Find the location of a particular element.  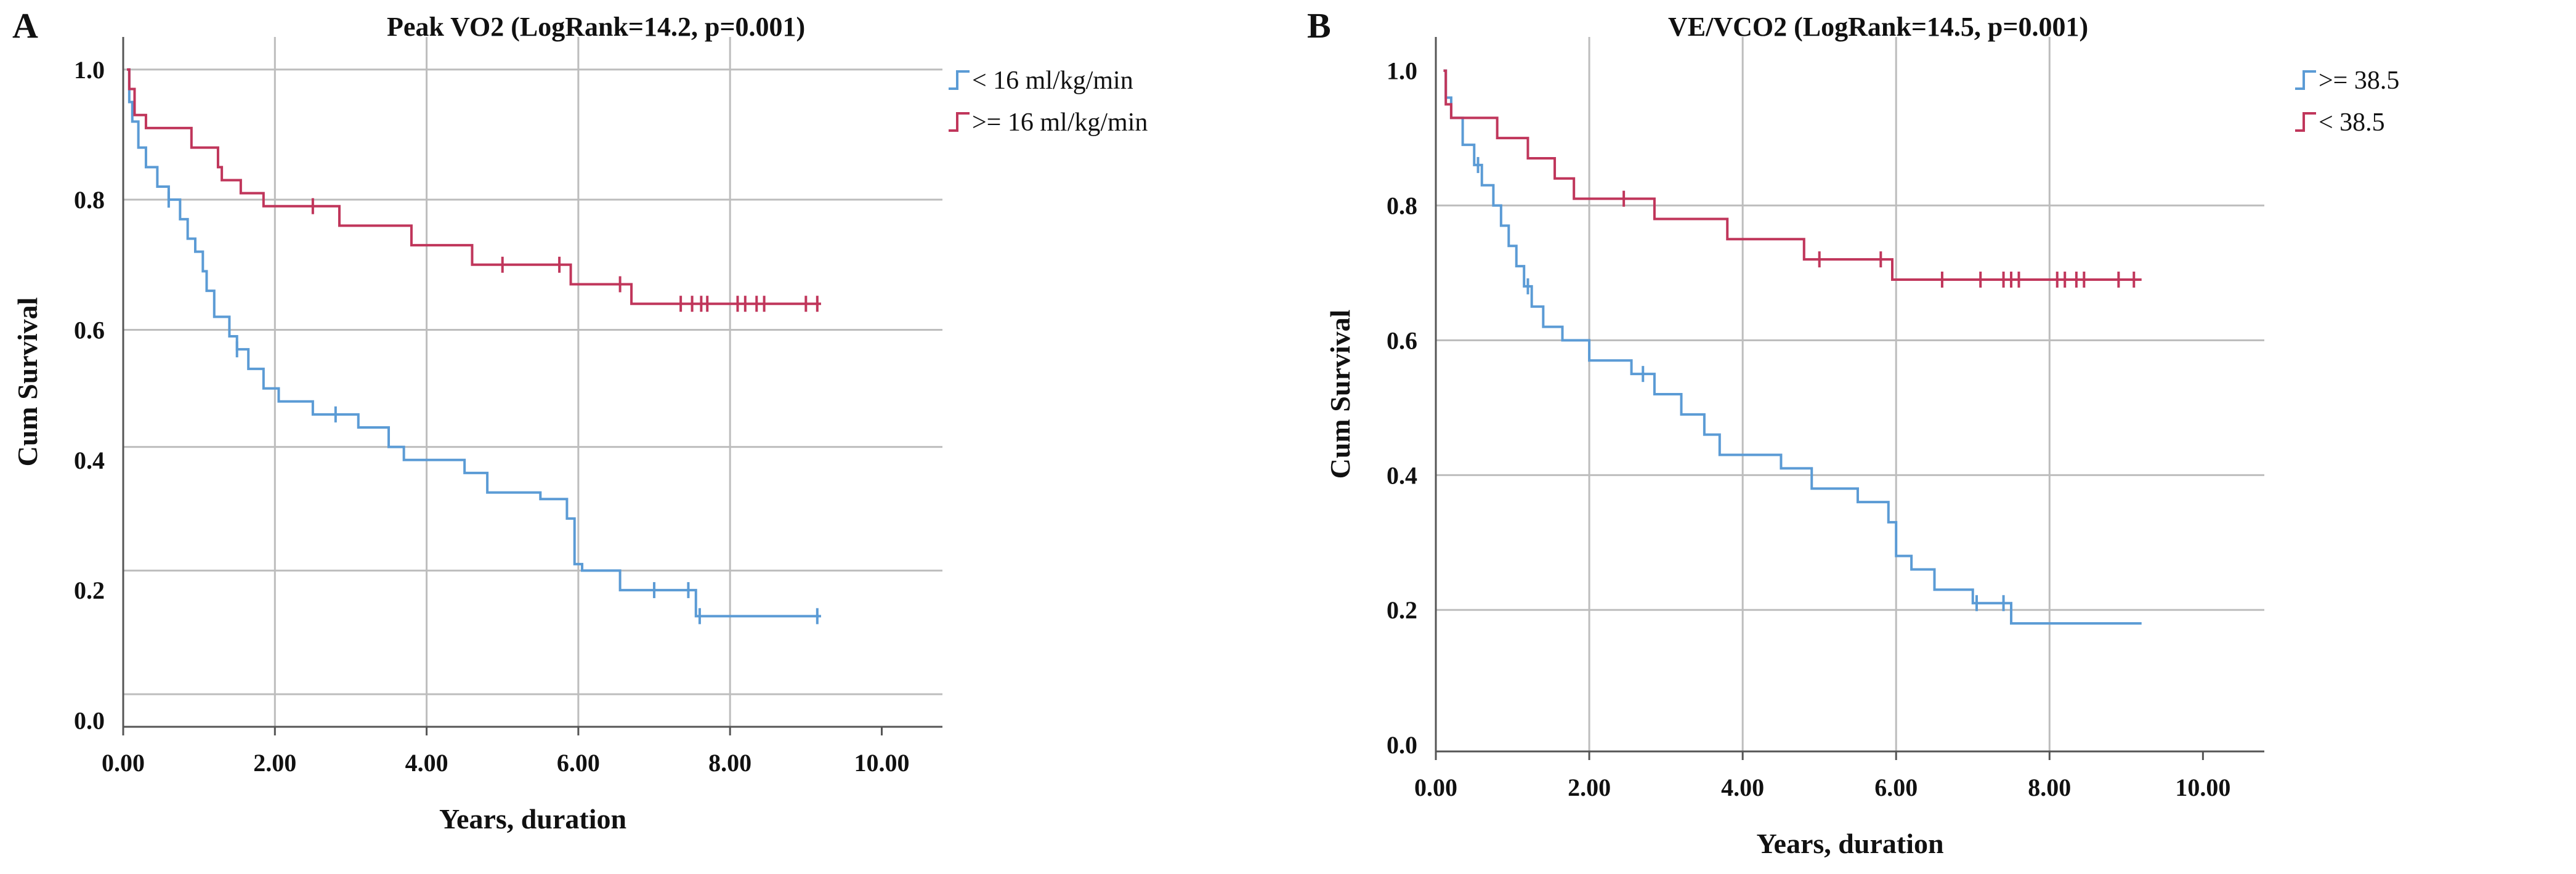

chart-title-b: VE/VCO2 (LogRank=14.5, p=0.001) is located at coordinates (1878, 27).